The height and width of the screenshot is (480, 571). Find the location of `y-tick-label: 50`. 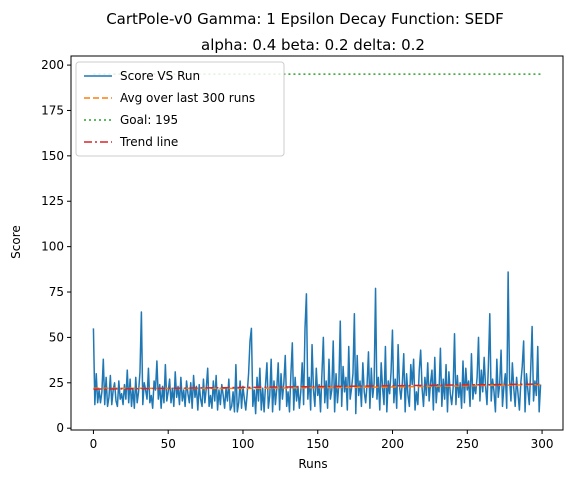

y-tick-label: 50 is located at coordinates (56, 337).